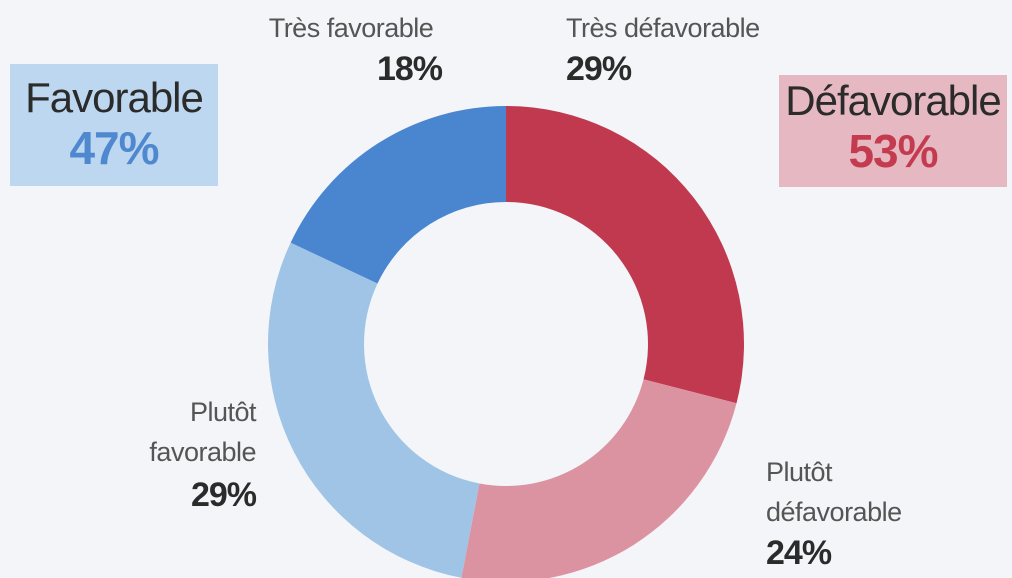 This screenshot has width=1012, height=578. I want to click on plutot-favorable-value: 29%, so click(223, 495).